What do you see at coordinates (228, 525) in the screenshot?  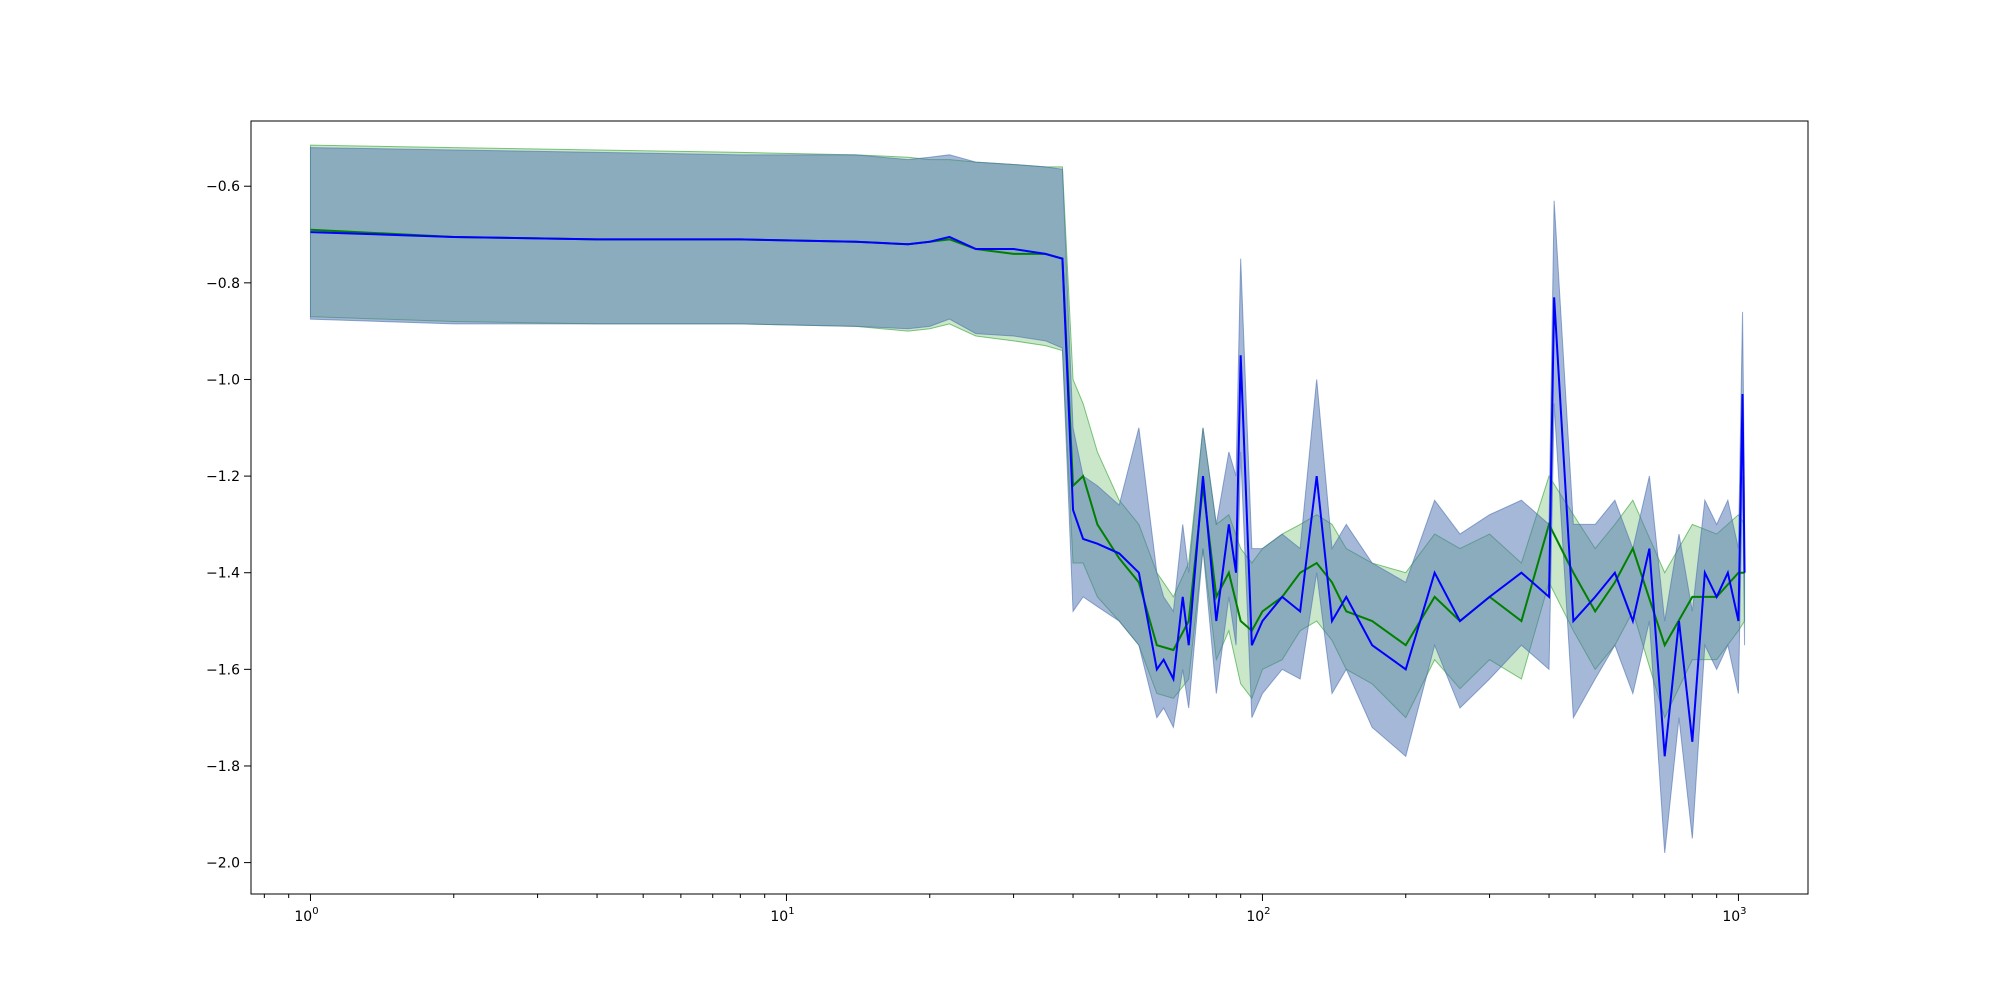 I see `y-axis: −0.6 −0.8 −1.0 −1.2 −1.4 −1.6 −1.8 −2.0` at bounding box center [228, 525].